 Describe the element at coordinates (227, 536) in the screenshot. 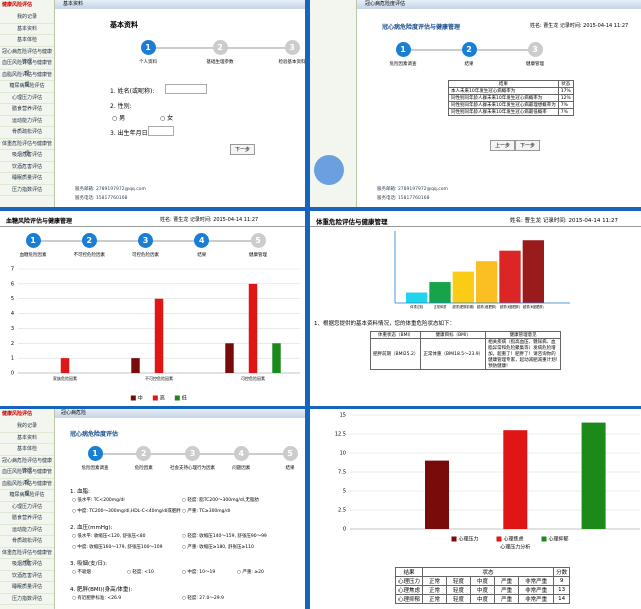

I see `option-text: 轻度: 收缩压140～159, 舒张压90～99` at that location.